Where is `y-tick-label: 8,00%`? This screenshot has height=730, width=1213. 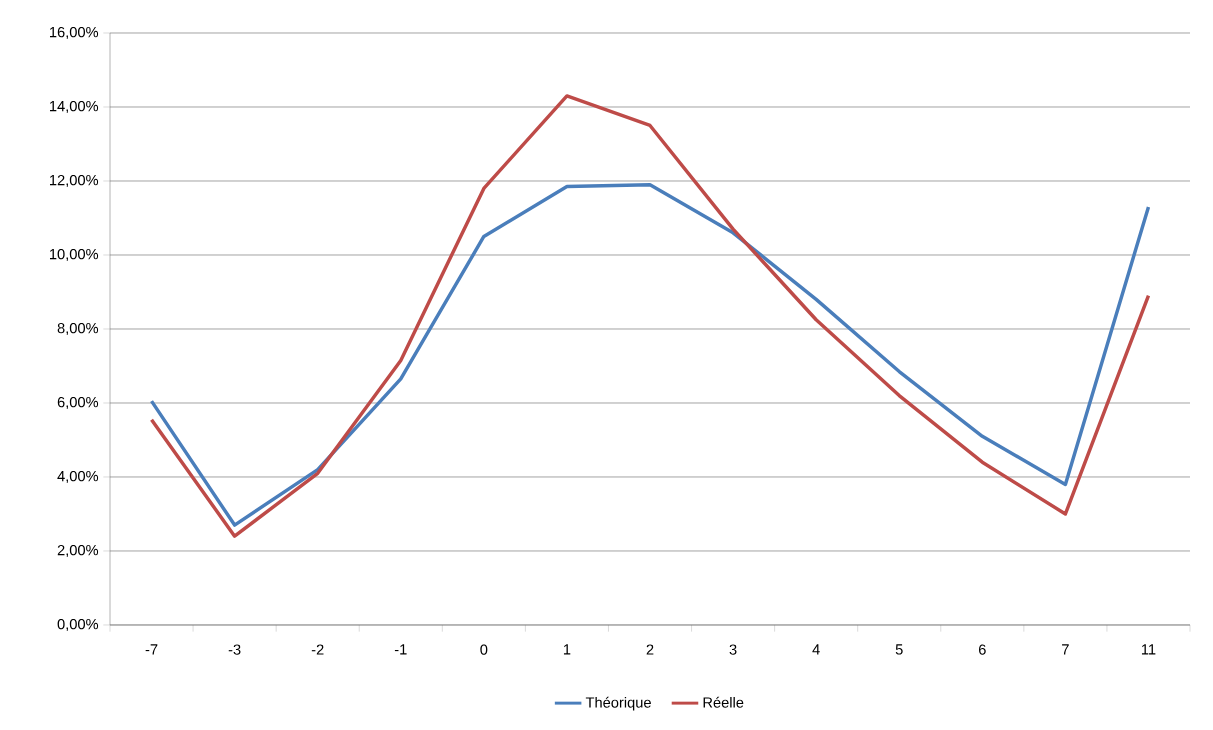
y-tick-label: 8,00% is located at coordinates (78, 329).